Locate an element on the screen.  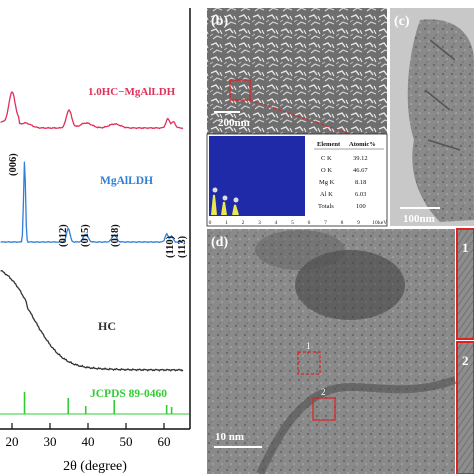
eds-tick-label: 5 is located at coordinates (292, 223).